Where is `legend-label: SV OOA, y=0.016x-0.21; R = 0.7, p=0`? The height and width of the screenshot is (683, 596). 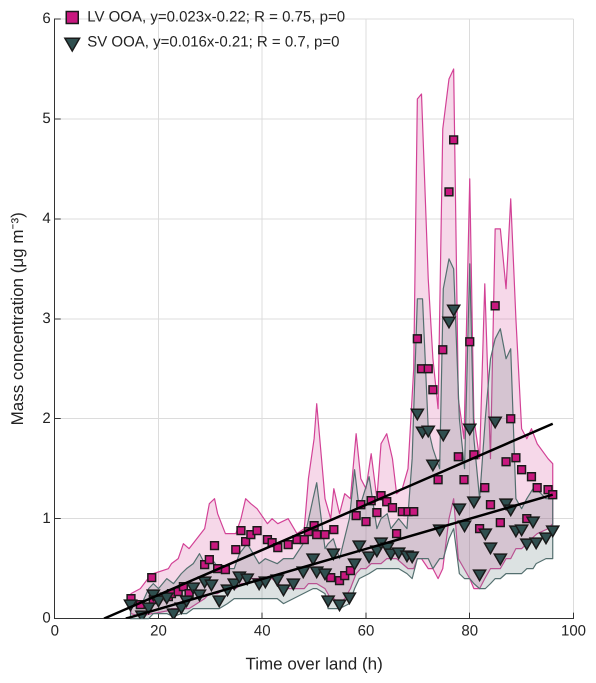 legend-label: SV OOA, y=0.016x-0.21; R = 0.7, p=0 is located at coordinates (213, 42).